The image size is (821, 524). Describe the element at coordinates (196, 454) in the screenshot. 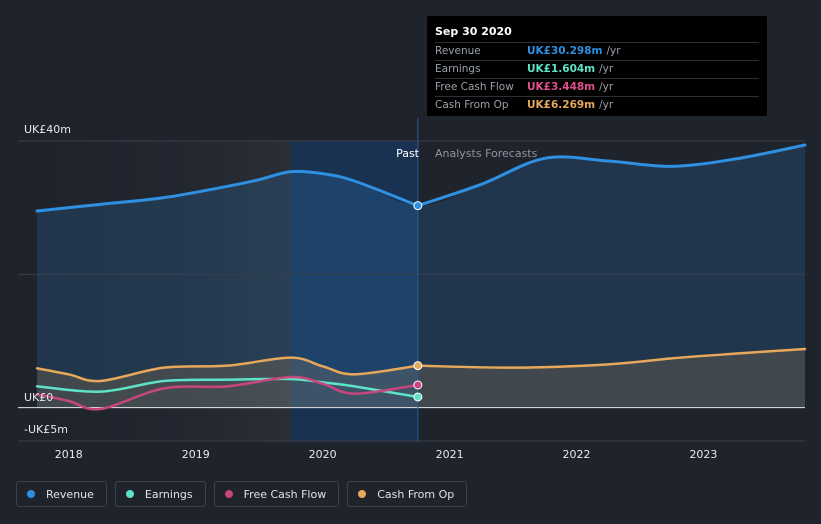

I see `x-tick-label: 2019` at that location.